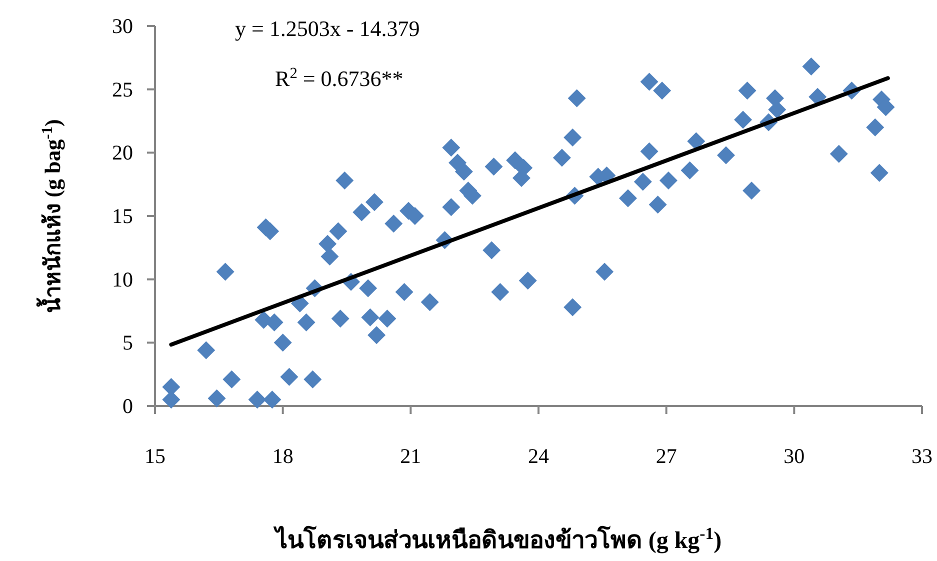 The image size is (937, 561). I want to click on y-tick-label: 10, so click(122, 279).